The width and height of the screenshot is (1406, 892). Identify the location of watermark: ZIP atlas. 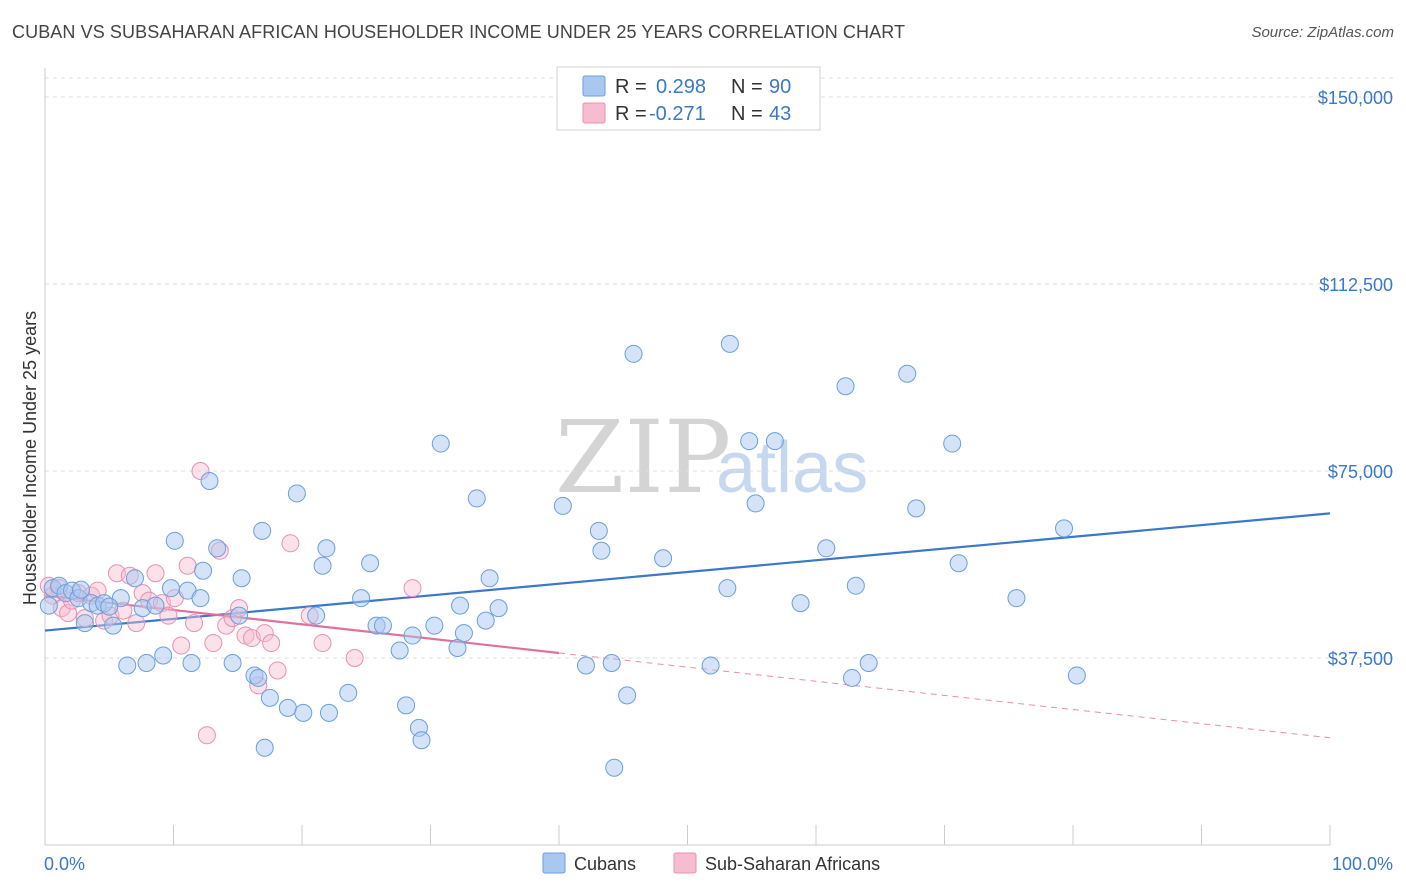
(711, 457).